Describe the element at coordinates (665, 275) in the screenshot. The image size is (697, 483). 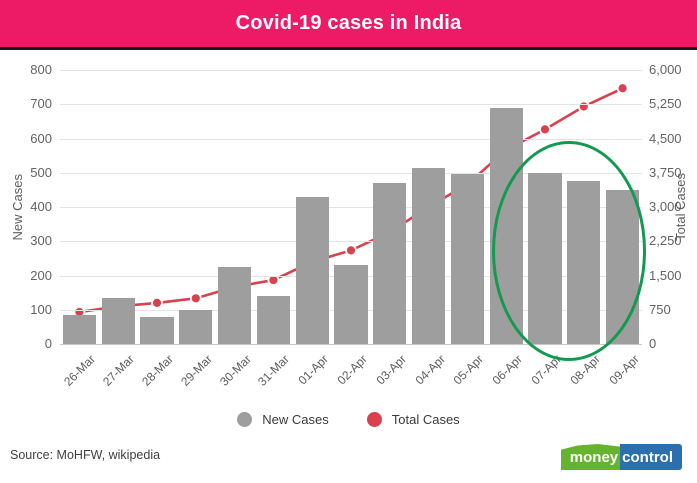
I see `right-axis-tick-label: 1,500` at that location.